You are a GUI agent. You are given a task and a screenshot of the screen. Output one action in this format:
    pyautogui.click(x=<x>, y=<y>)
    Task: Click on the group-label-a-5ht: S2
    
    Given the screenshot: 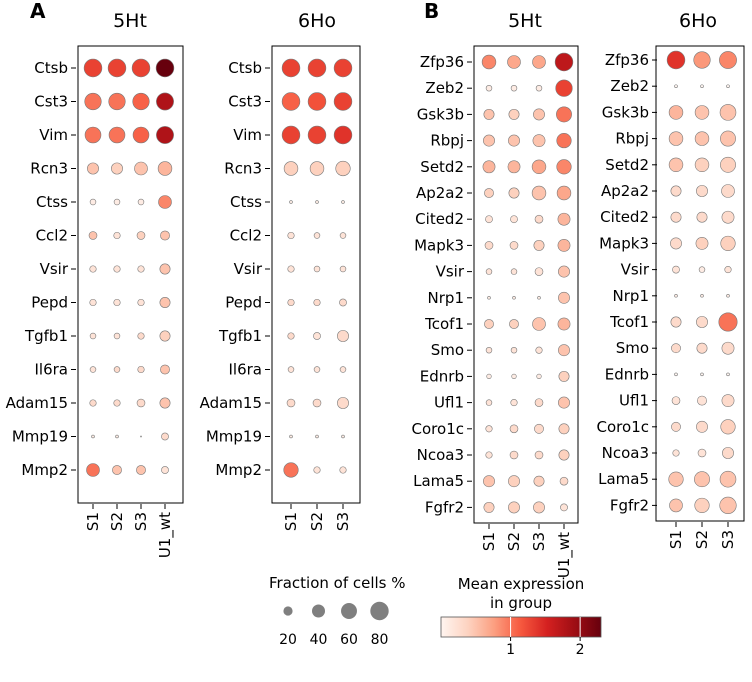 What is the action you would take?
    pyautogui.click(x=117, y=521)
    